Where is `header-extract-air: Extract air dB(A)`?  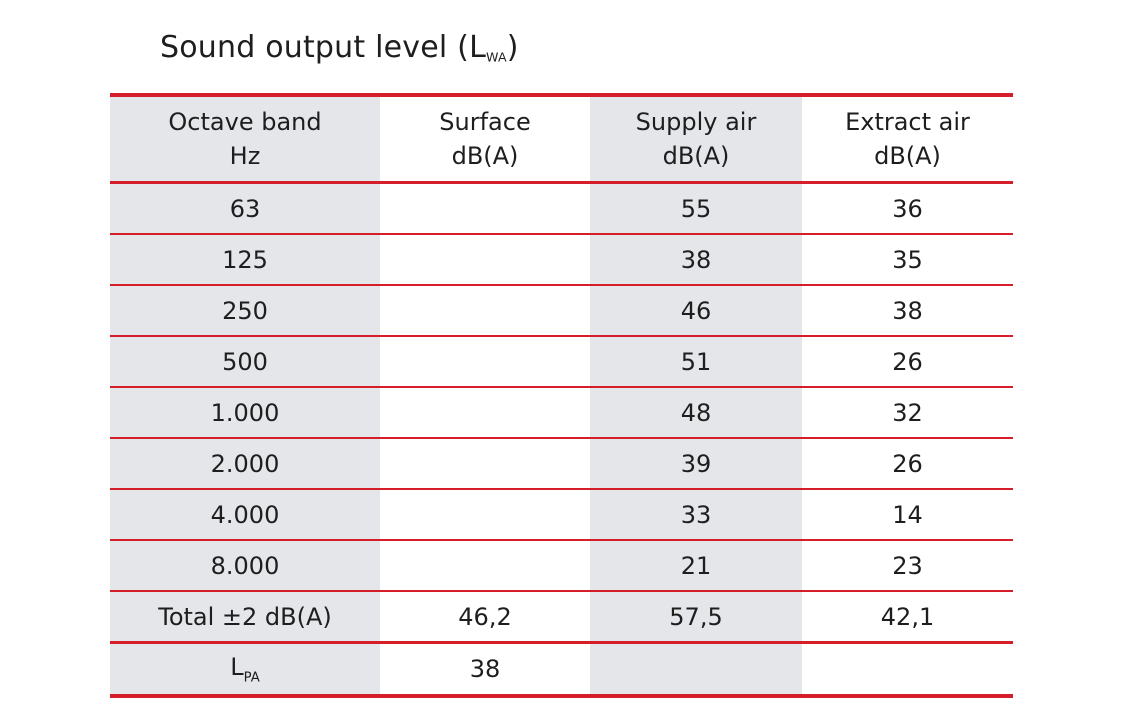 header-extract-air: Extract air dB(A) is located at coordinates (907, 138).